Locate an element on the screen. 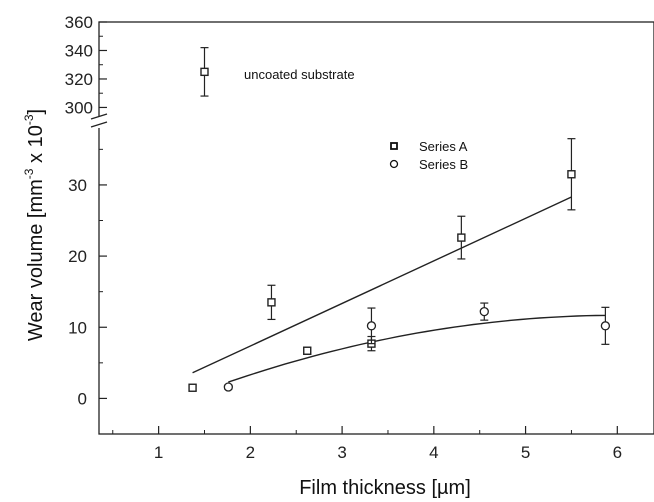 The width and height of the screenshot is (654, 502). y-axis-ticks: 0 10 20 30 300 320 340 360 is located at coordinates (86, 224).